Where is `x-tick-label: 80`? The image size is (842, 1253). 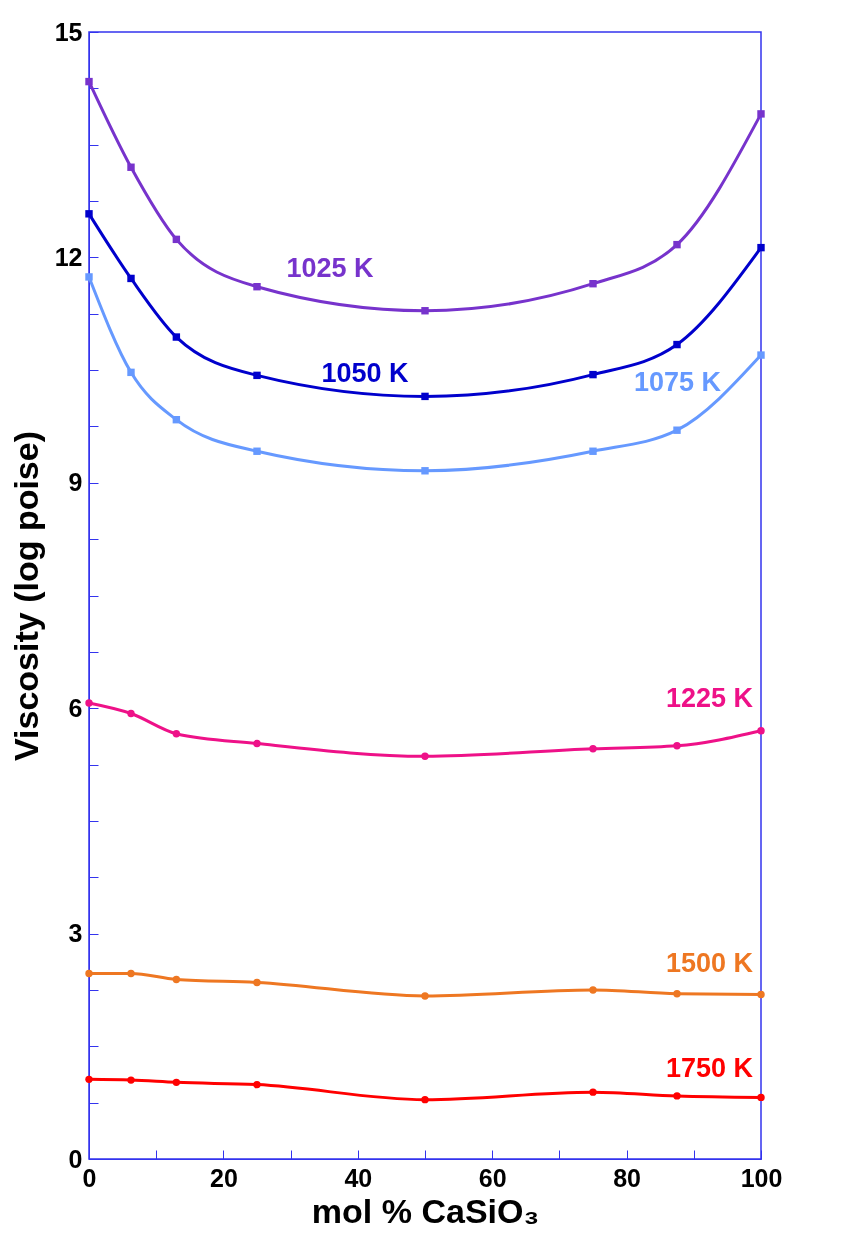
x-tick-label: 80 is located at coordinates (627, 1177).